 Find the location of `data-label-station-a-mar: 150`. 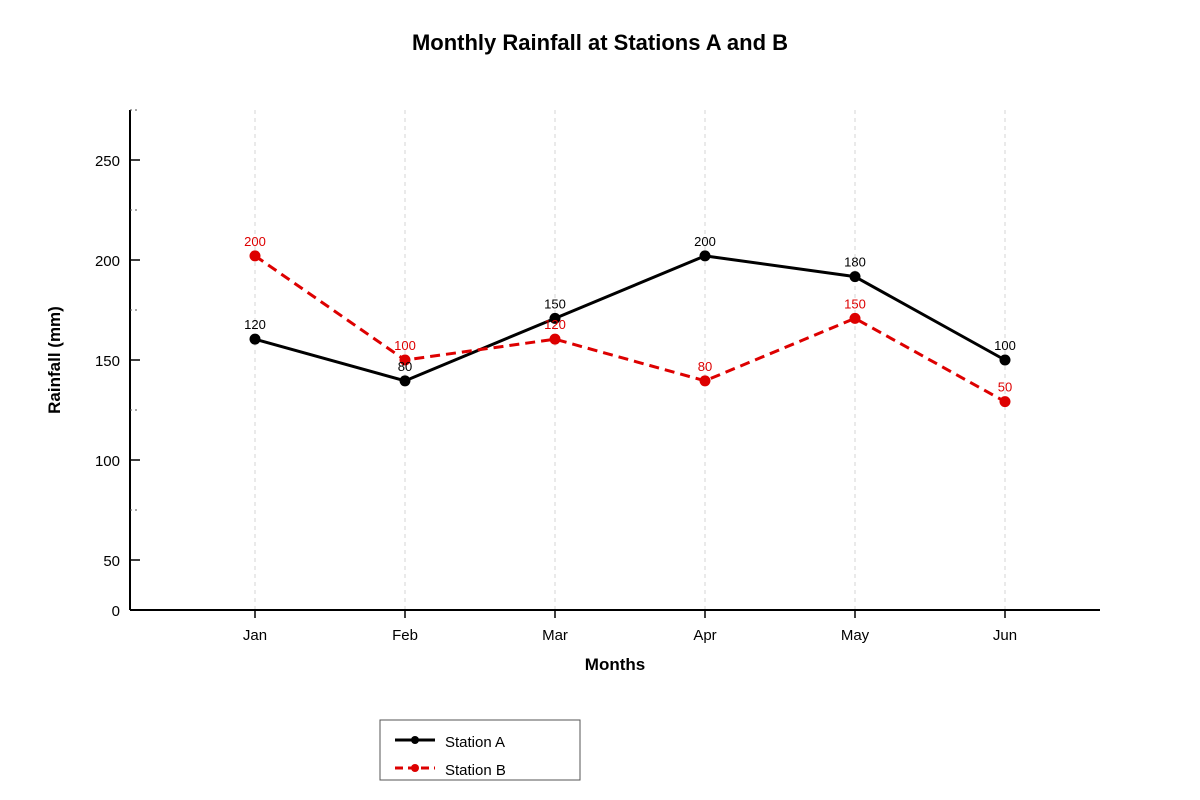

data-label-station-a-mar: 150 is located at coordinates (555, 303).